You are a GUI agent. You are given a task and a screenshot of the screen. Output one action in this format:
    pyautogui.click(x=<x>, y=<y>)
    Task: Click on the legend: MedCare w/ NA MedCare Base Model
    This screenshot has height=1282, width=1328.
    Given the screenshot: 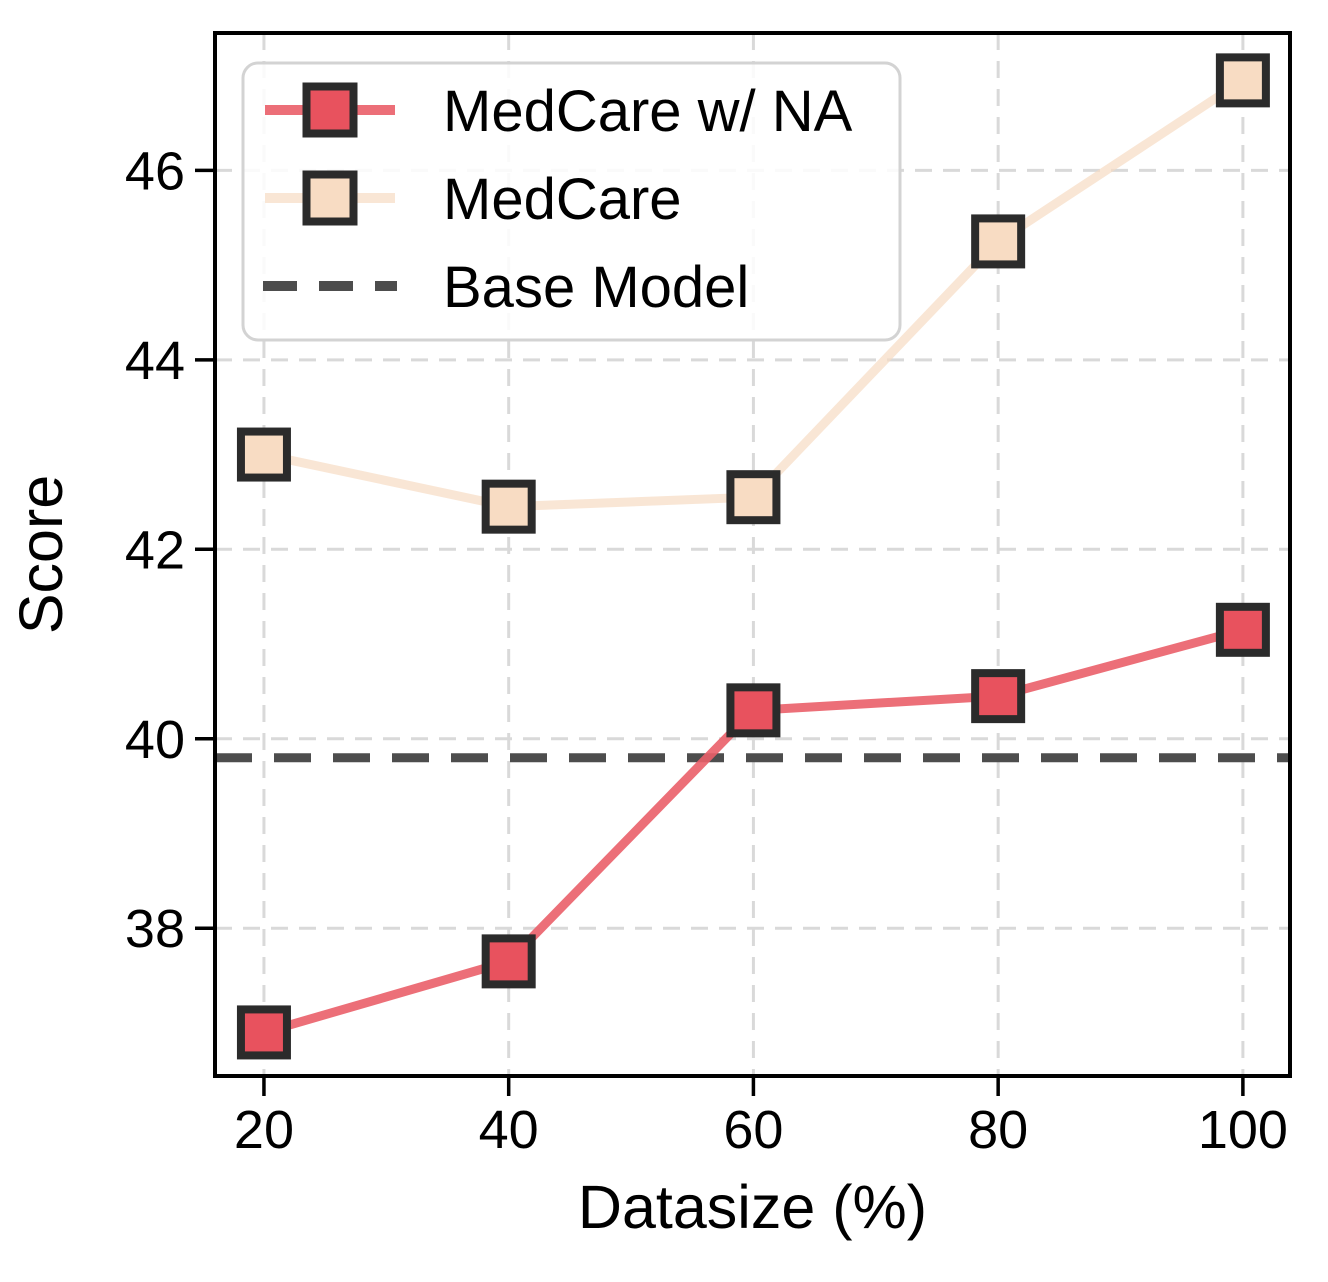 What is the action you would take?
    pyautogui.click(x=571, y=201)
    